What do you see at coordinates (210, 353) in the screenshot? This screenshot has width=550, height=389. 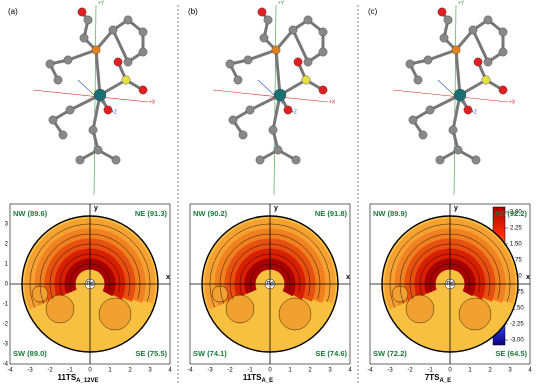 I see `quadrant-label: SW (74.1)` at bounding box center [210, 353].